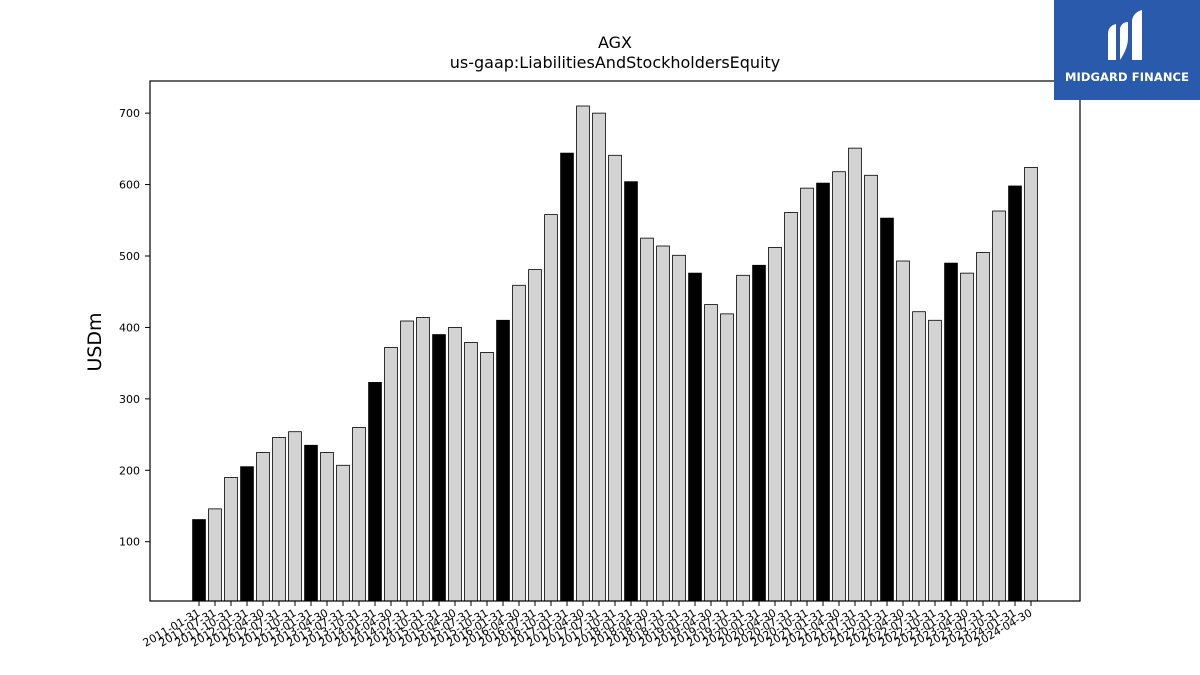 The width and height of the screenshot is (1200, 675). I want to click on brand-logo: MIDGARD FINANCE, so click(1127, 50).